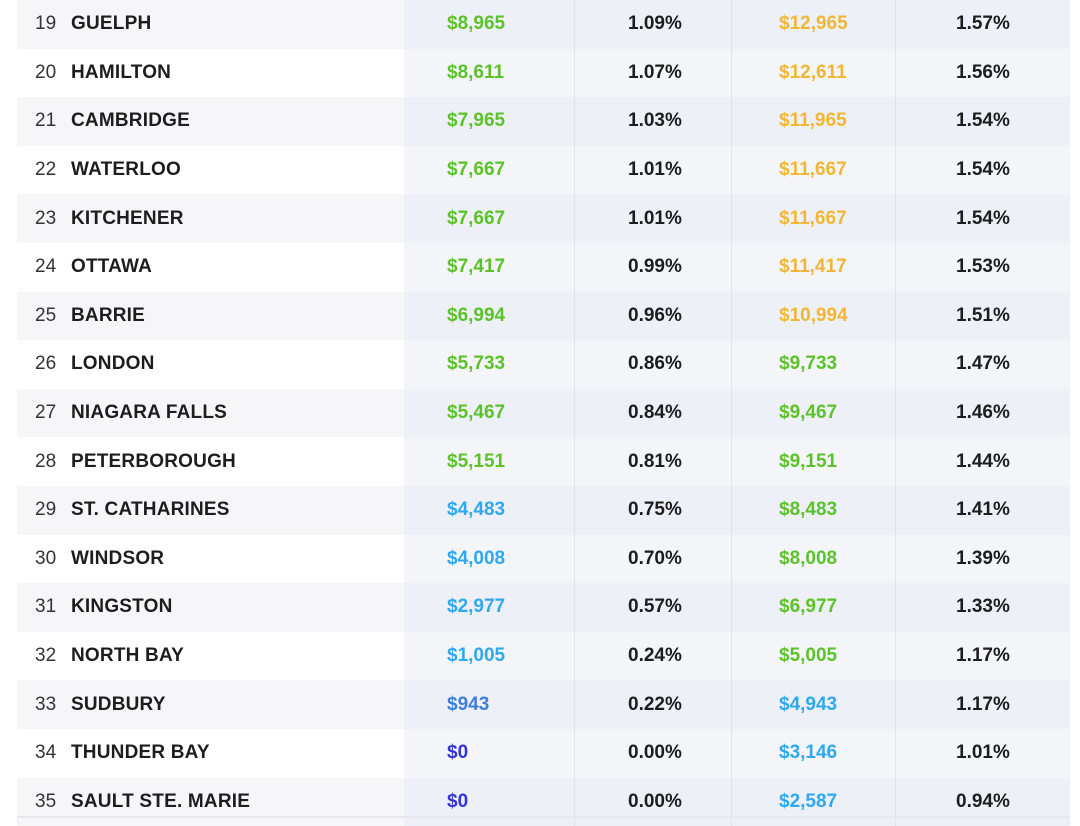  I want to click on percent-2-cell: 1.01%, so click(982, 753).